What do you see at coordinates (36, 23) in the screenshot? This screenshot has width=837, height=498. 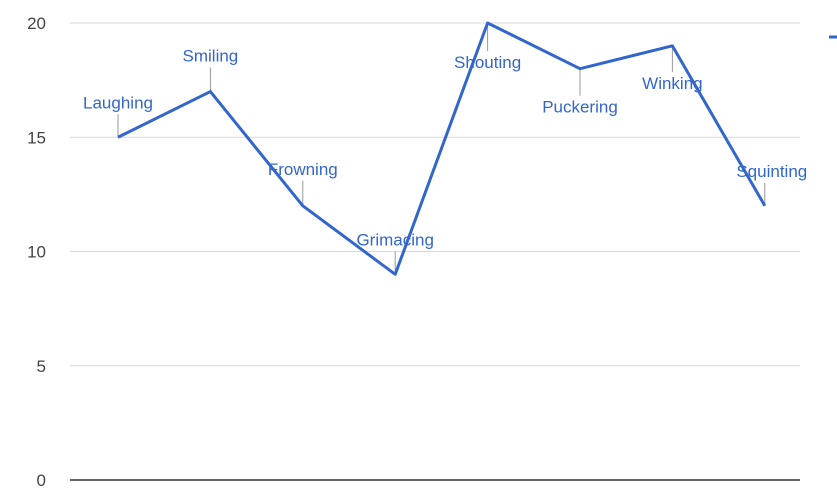 I see `y-tick-label: 20` at bounding box center [36, 23].